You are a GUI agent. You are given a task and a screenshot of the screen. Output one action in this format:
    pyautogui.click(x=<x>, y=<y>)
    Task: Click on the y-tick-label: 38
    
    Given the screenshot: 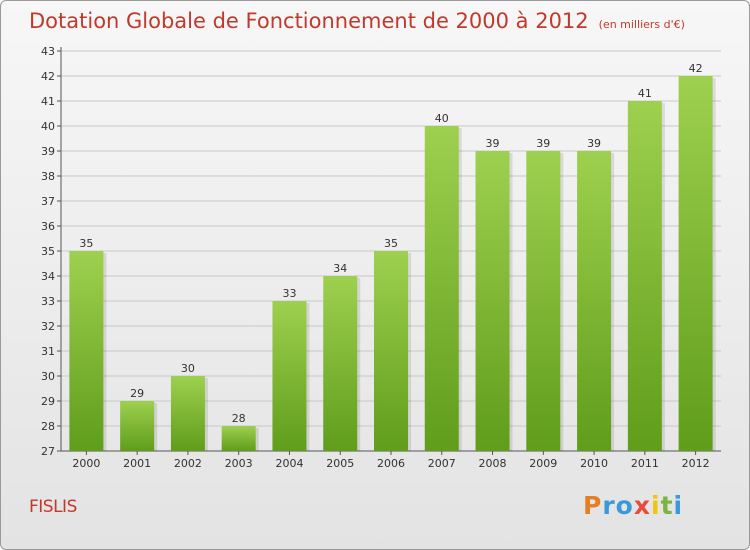 What is the action you would take?
    pyautogui.click(x=48, y=176)
    